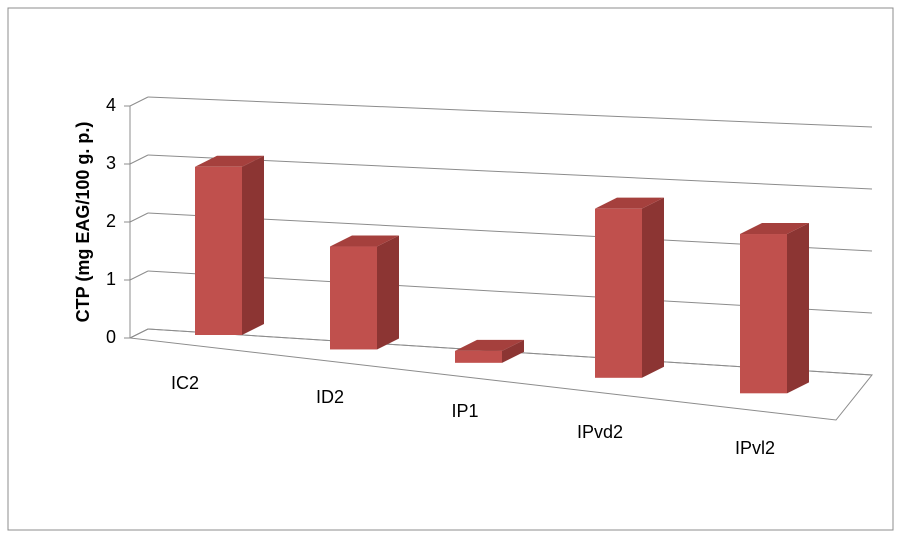 The height and width of the screenshot is (533, 904). What do you see at coordinates (600, 432) in the screenshot?
I see `x-tick-label: IPvd2` at bounding box center [600, 432].